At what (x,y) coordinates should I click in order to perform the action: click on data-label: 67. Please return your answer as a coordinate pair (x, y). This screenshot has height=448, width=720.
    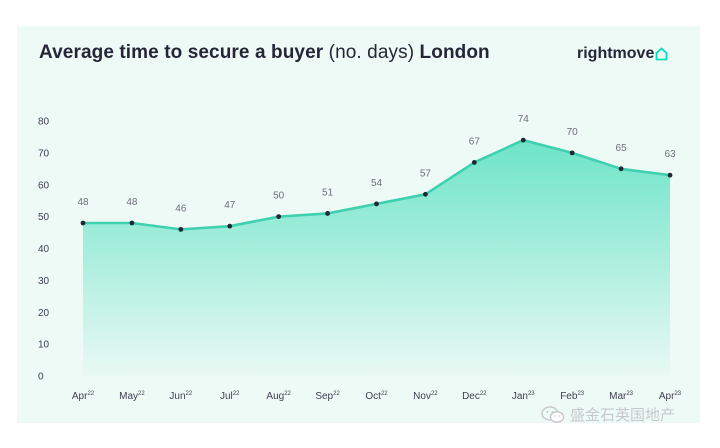
    Looking at the image, I should click on (475, 141).